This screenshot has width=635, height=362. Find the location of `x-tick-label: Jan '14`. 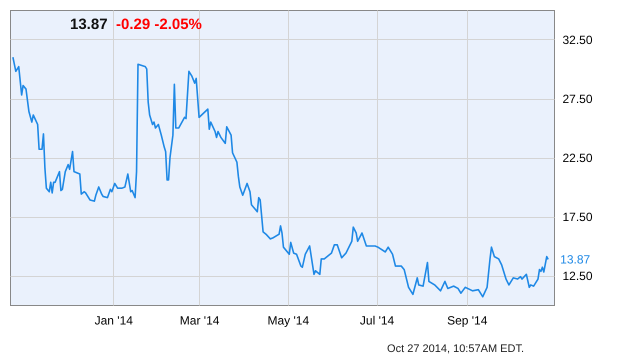

x-tick-label: Jan '14 is located at coordinates (114, 321).